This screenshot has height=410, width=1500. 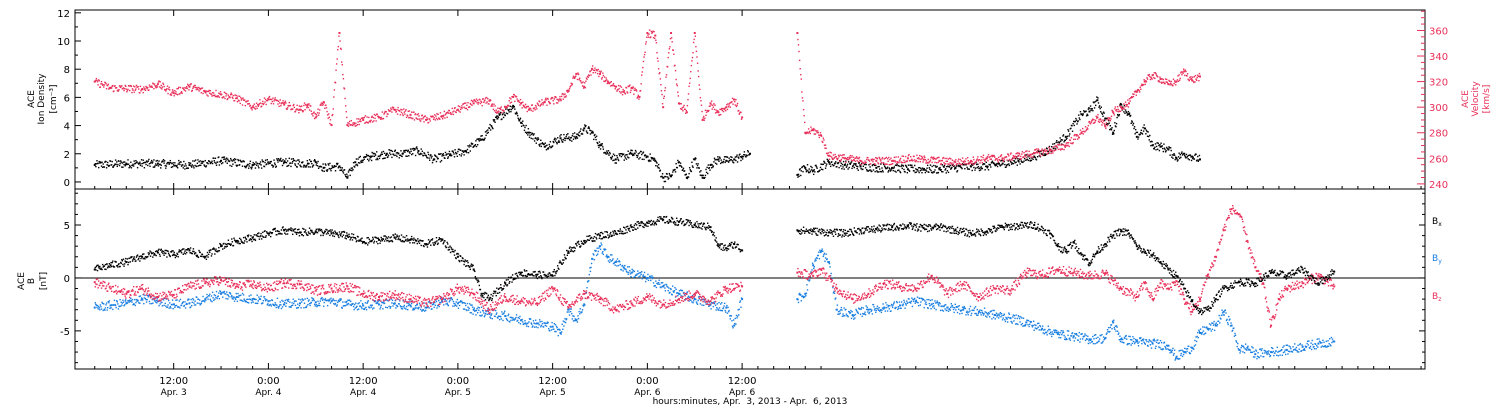 I want to click on ion-density-point, so click(x=860, y=166).